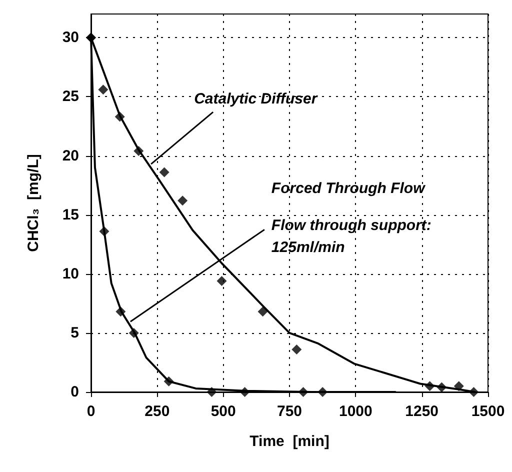 The width and height of the screenshot is (512, 472). What do you see at coordinates (91, 411) in the screenshot?
I see `x-tick-label: 0` at bounding box center [91, 411].